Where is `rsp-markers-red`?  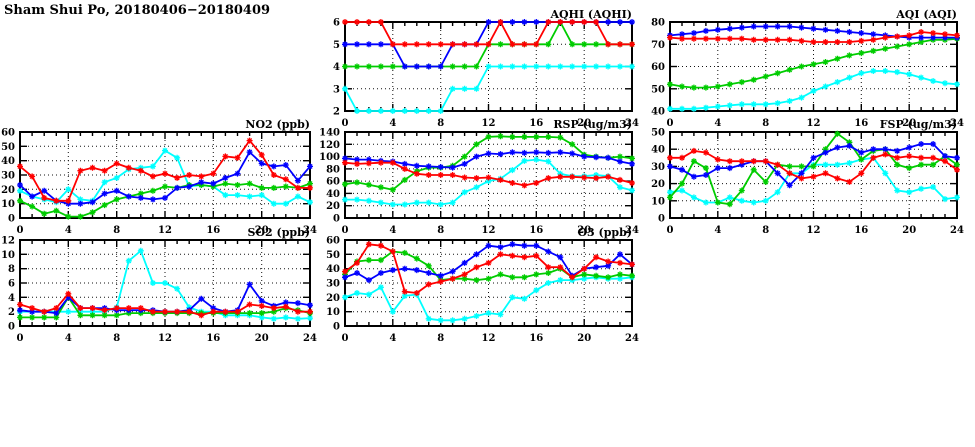
rsp-markers-red is located at coordinates (488, 174).